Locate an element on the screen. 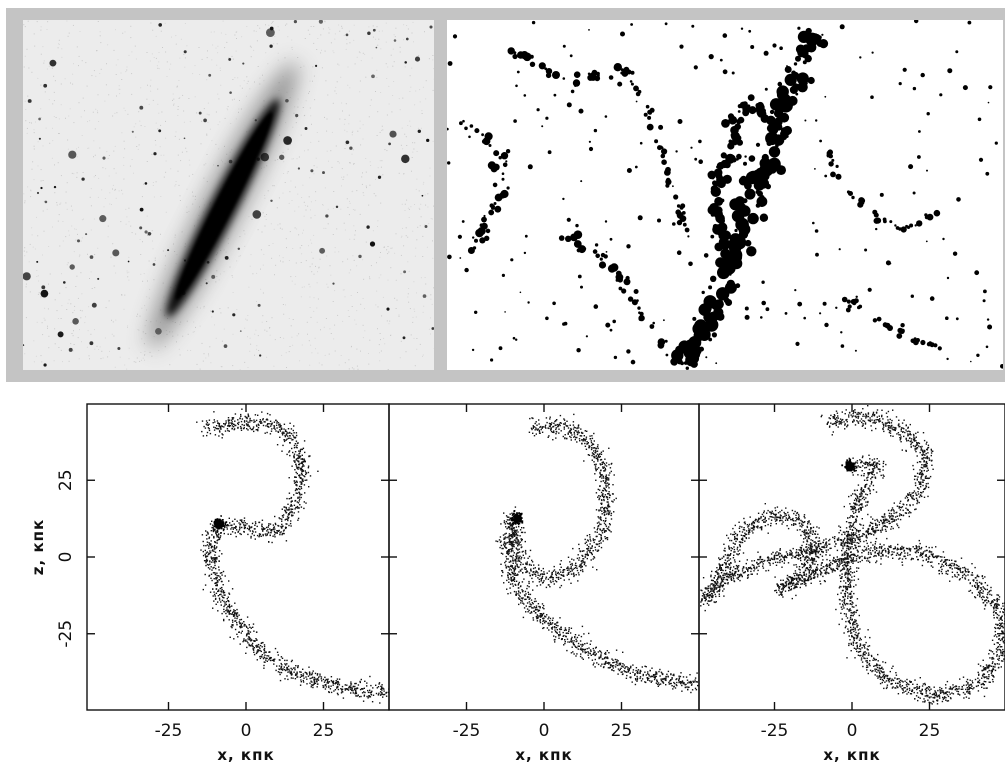 This screenshot has width=1005, height=768. photo-star is located at coordinates (431, 27).